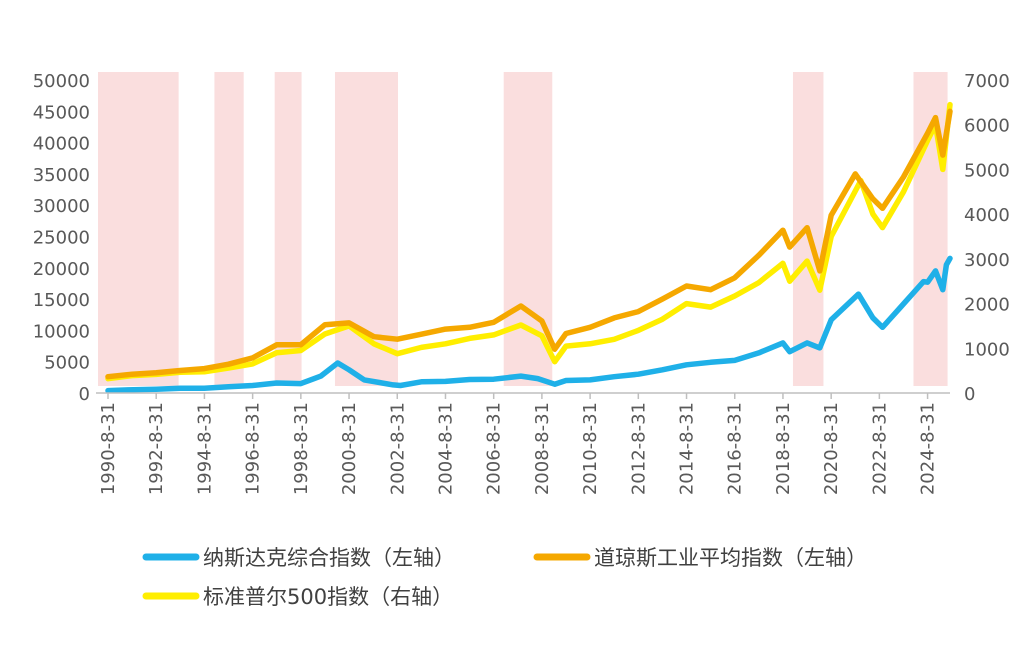 This screenshot has width=1024, height=654. I want to click on legend-label-dow: 道琼斯工业平均指数（左轴）, so click(730, 558).